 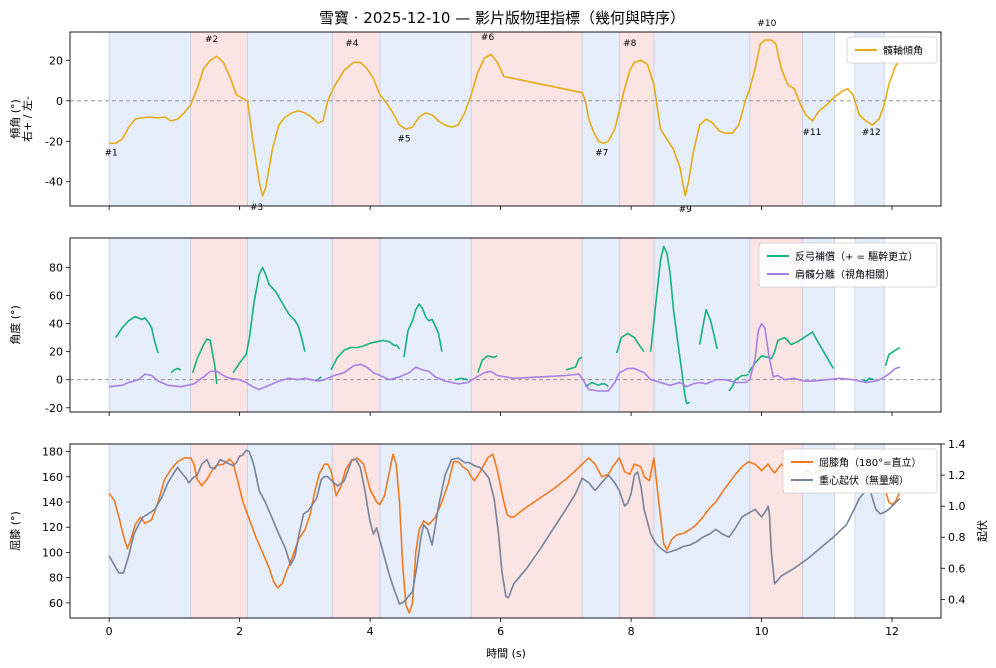 What do you see at coordinates (256, 208) in the screenshot?
I see `event-label: #3` at bounding box center [256, 208].